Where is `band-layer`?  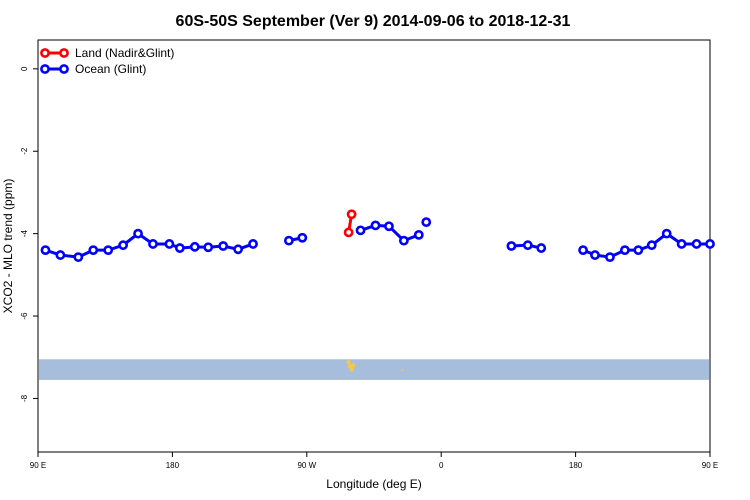
band-layer is located at coordinates (374, 369).